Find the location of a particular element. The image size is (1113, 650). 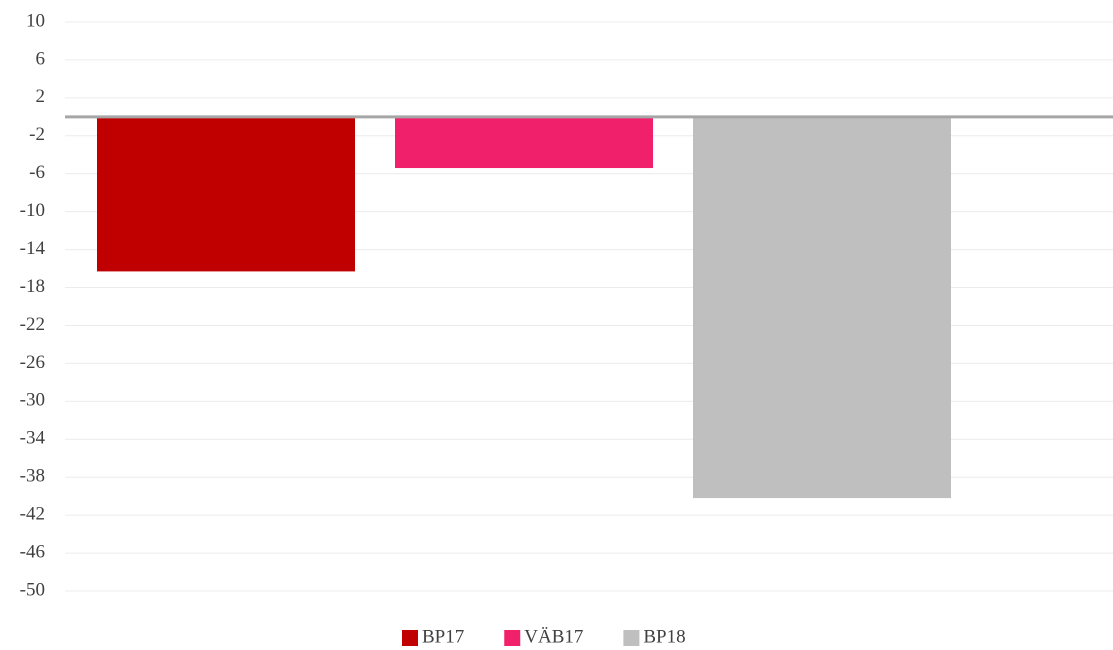

legend-label: VÄB17 is located at coordinates (553, 636).